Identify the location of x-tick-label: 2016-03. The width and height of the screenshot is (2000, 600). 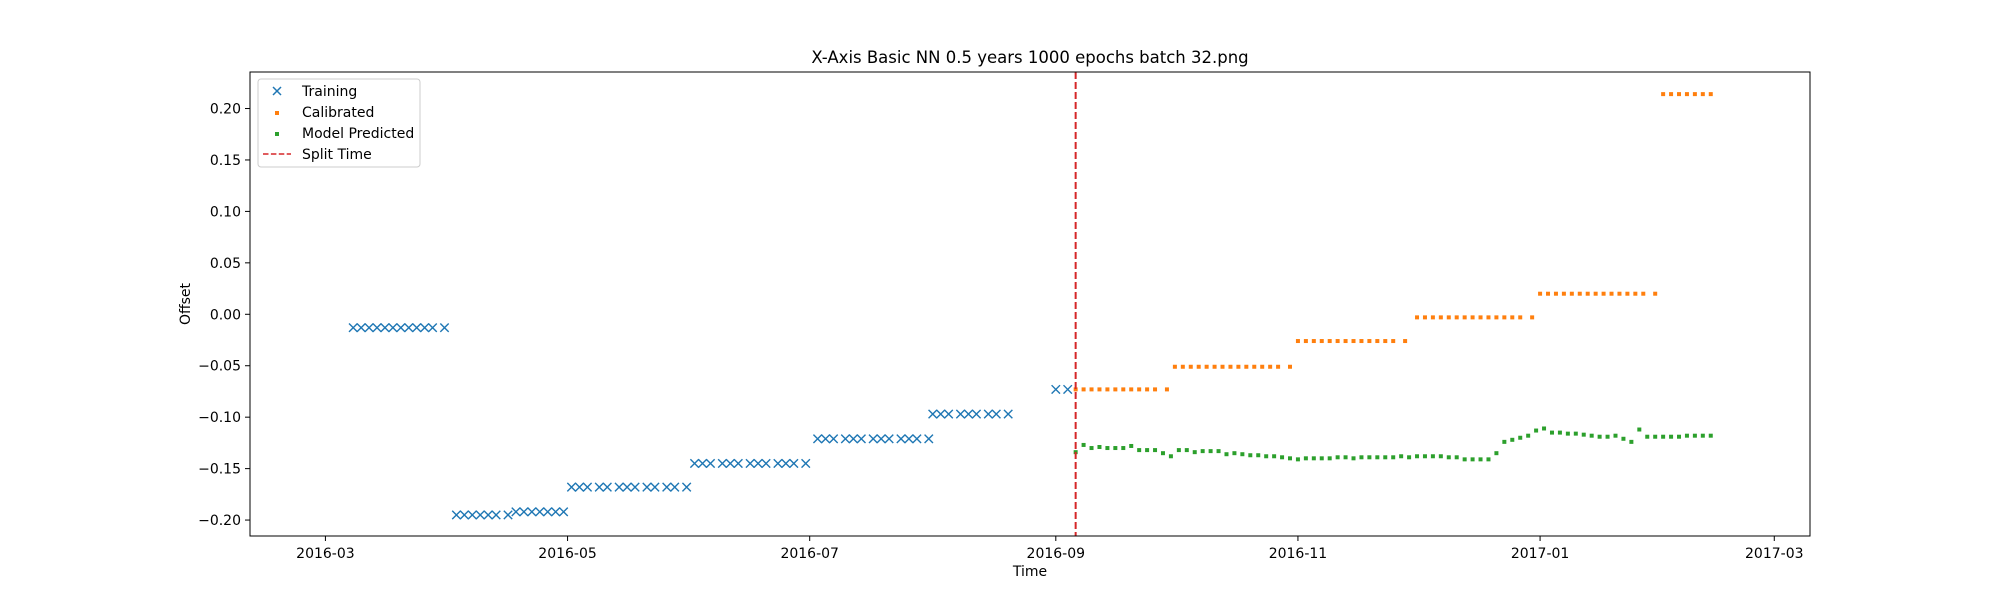
(325, 554).